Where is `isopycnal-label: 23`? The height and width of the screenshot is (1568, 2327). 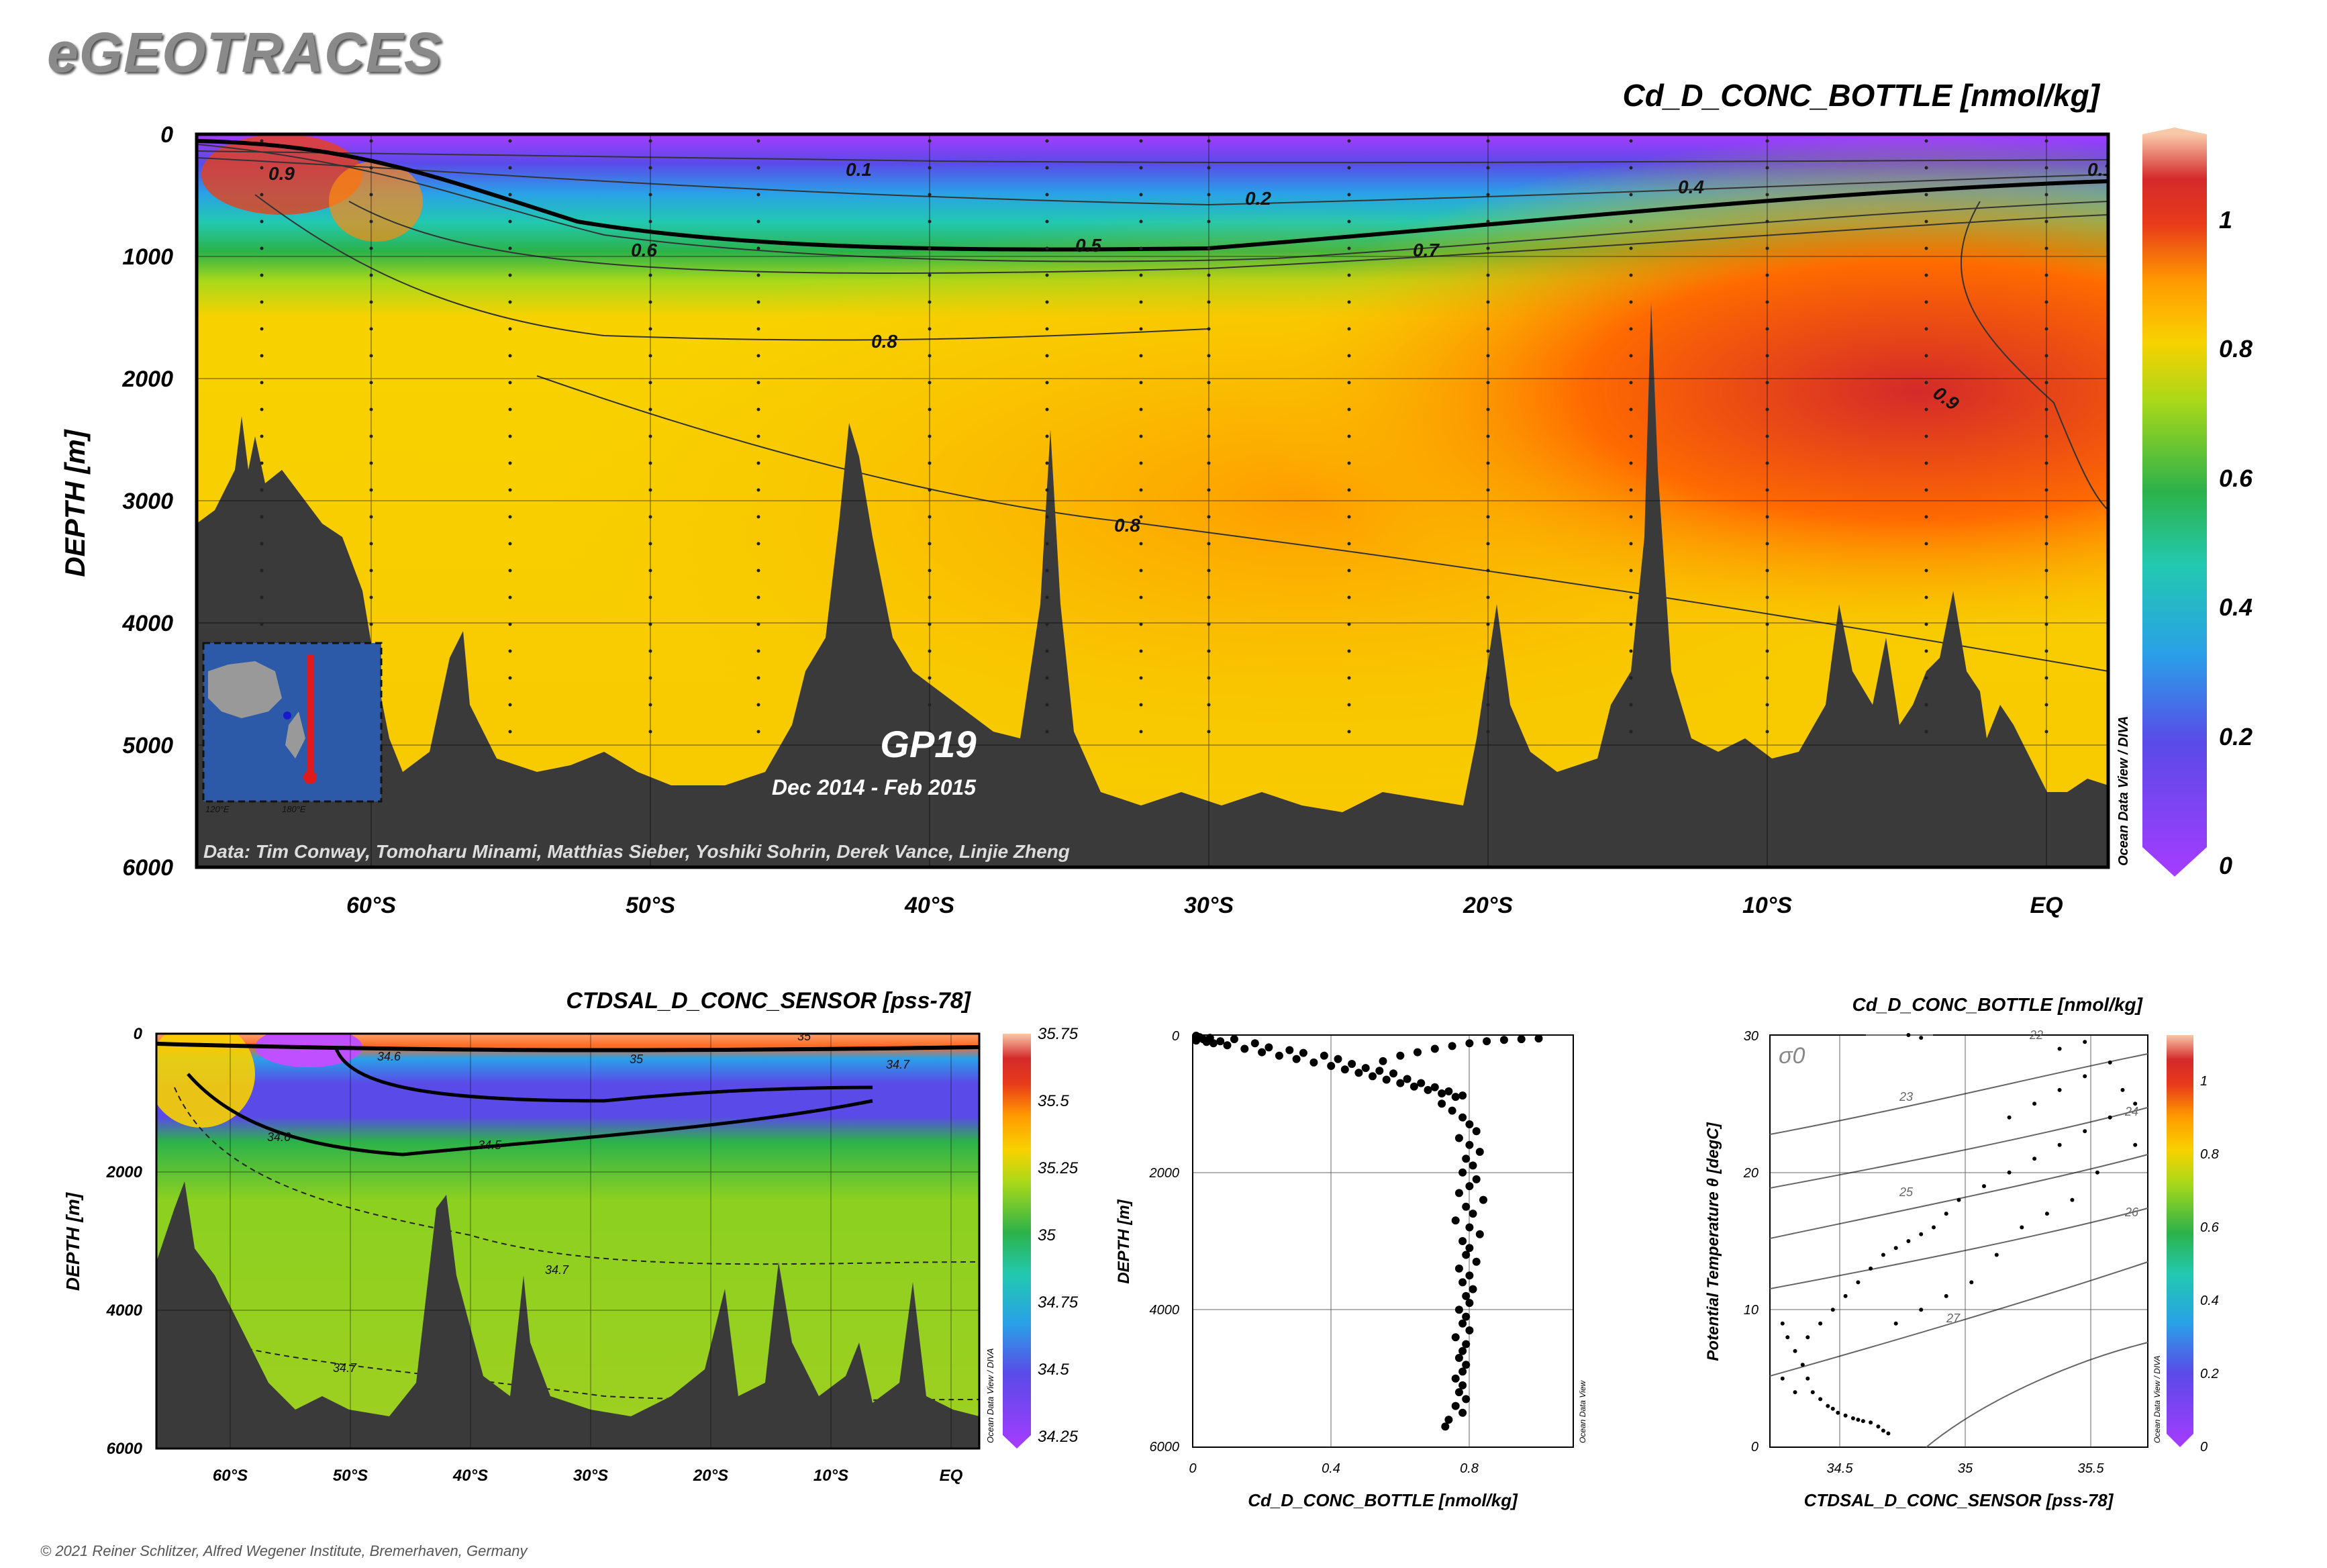 isopycnal-label: 23 is located at coordinates (1906, 1097).